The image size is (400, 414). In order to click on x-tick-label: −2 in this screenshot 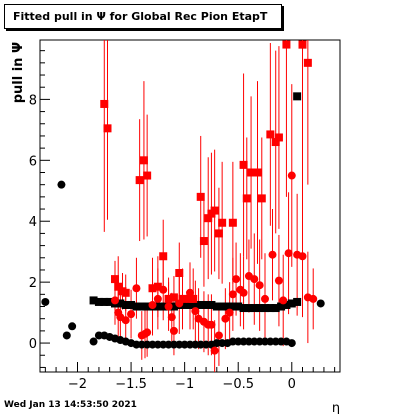, I will do `click(77, 384)`.